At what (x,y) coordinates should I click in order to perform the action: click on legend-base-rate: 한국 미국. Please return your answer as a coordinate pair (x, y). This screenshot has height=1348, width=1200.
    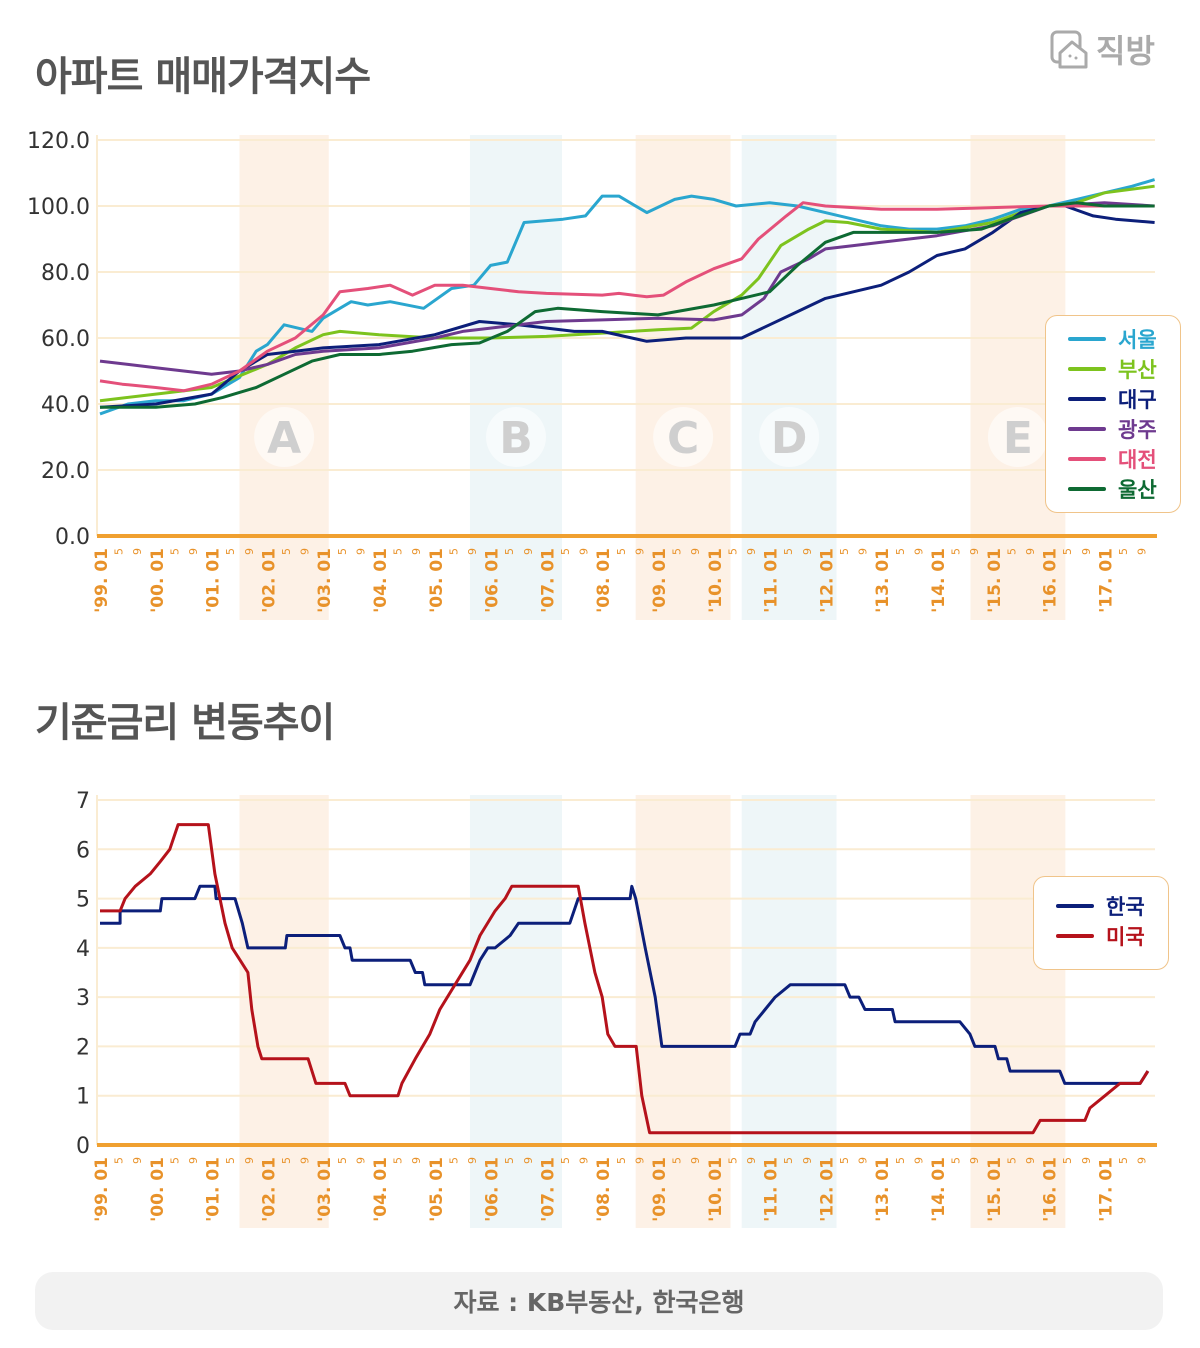
    Looking at the image, I should click on (1101, 923).